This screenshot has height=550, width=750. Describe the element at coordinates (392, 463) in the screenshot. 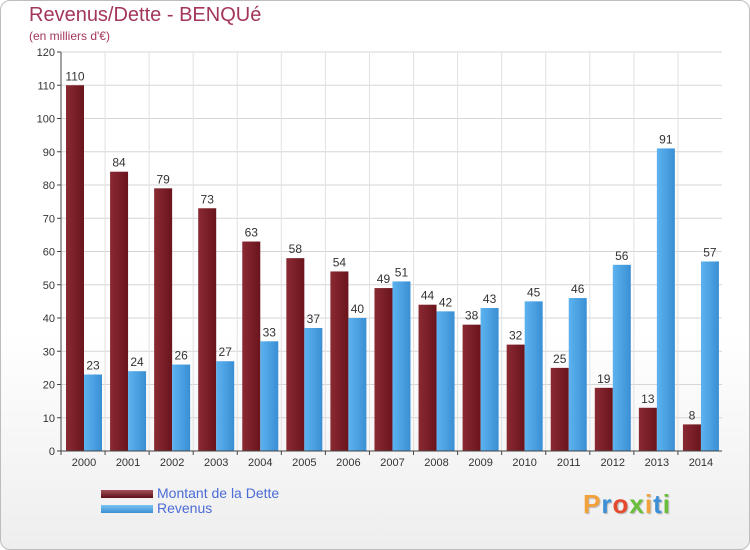

I see `x-tick-label-2007: 2007` at that location.